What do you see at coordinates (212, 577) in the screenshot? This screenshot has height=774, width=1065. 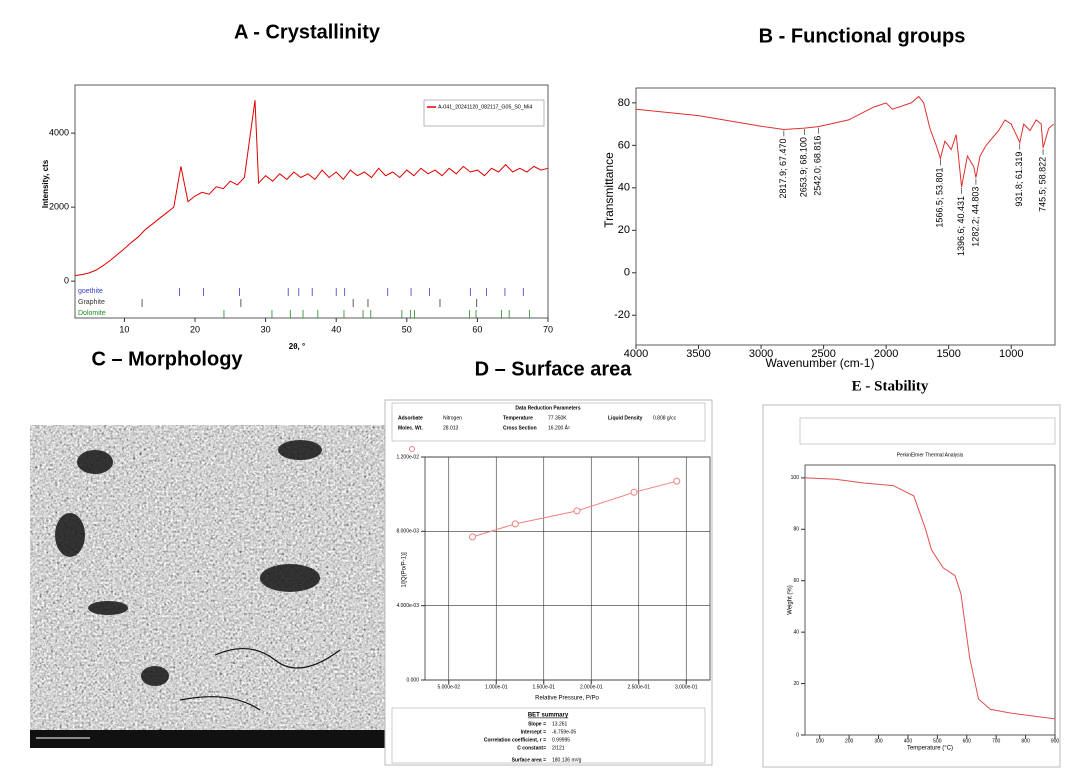 I see `sem-image` at bounding box center [212, 577].